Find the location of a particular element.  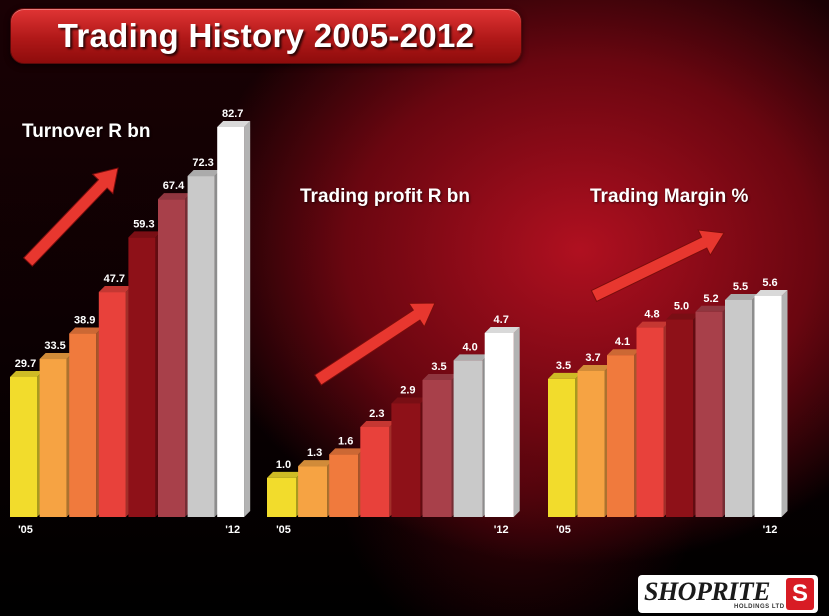

trading-profit-value-label: 4.7 is located at coordinates (501, 320).